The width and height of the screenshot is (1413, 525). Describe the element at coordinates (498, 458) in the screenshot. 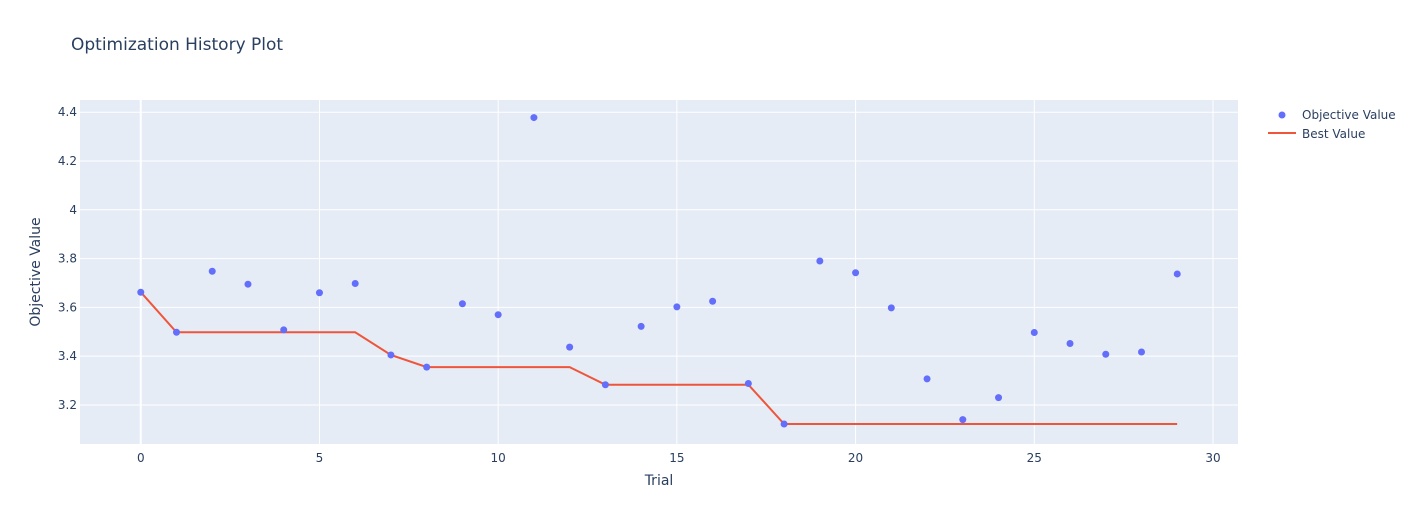

I see `x-tick-label: 10` at that location.